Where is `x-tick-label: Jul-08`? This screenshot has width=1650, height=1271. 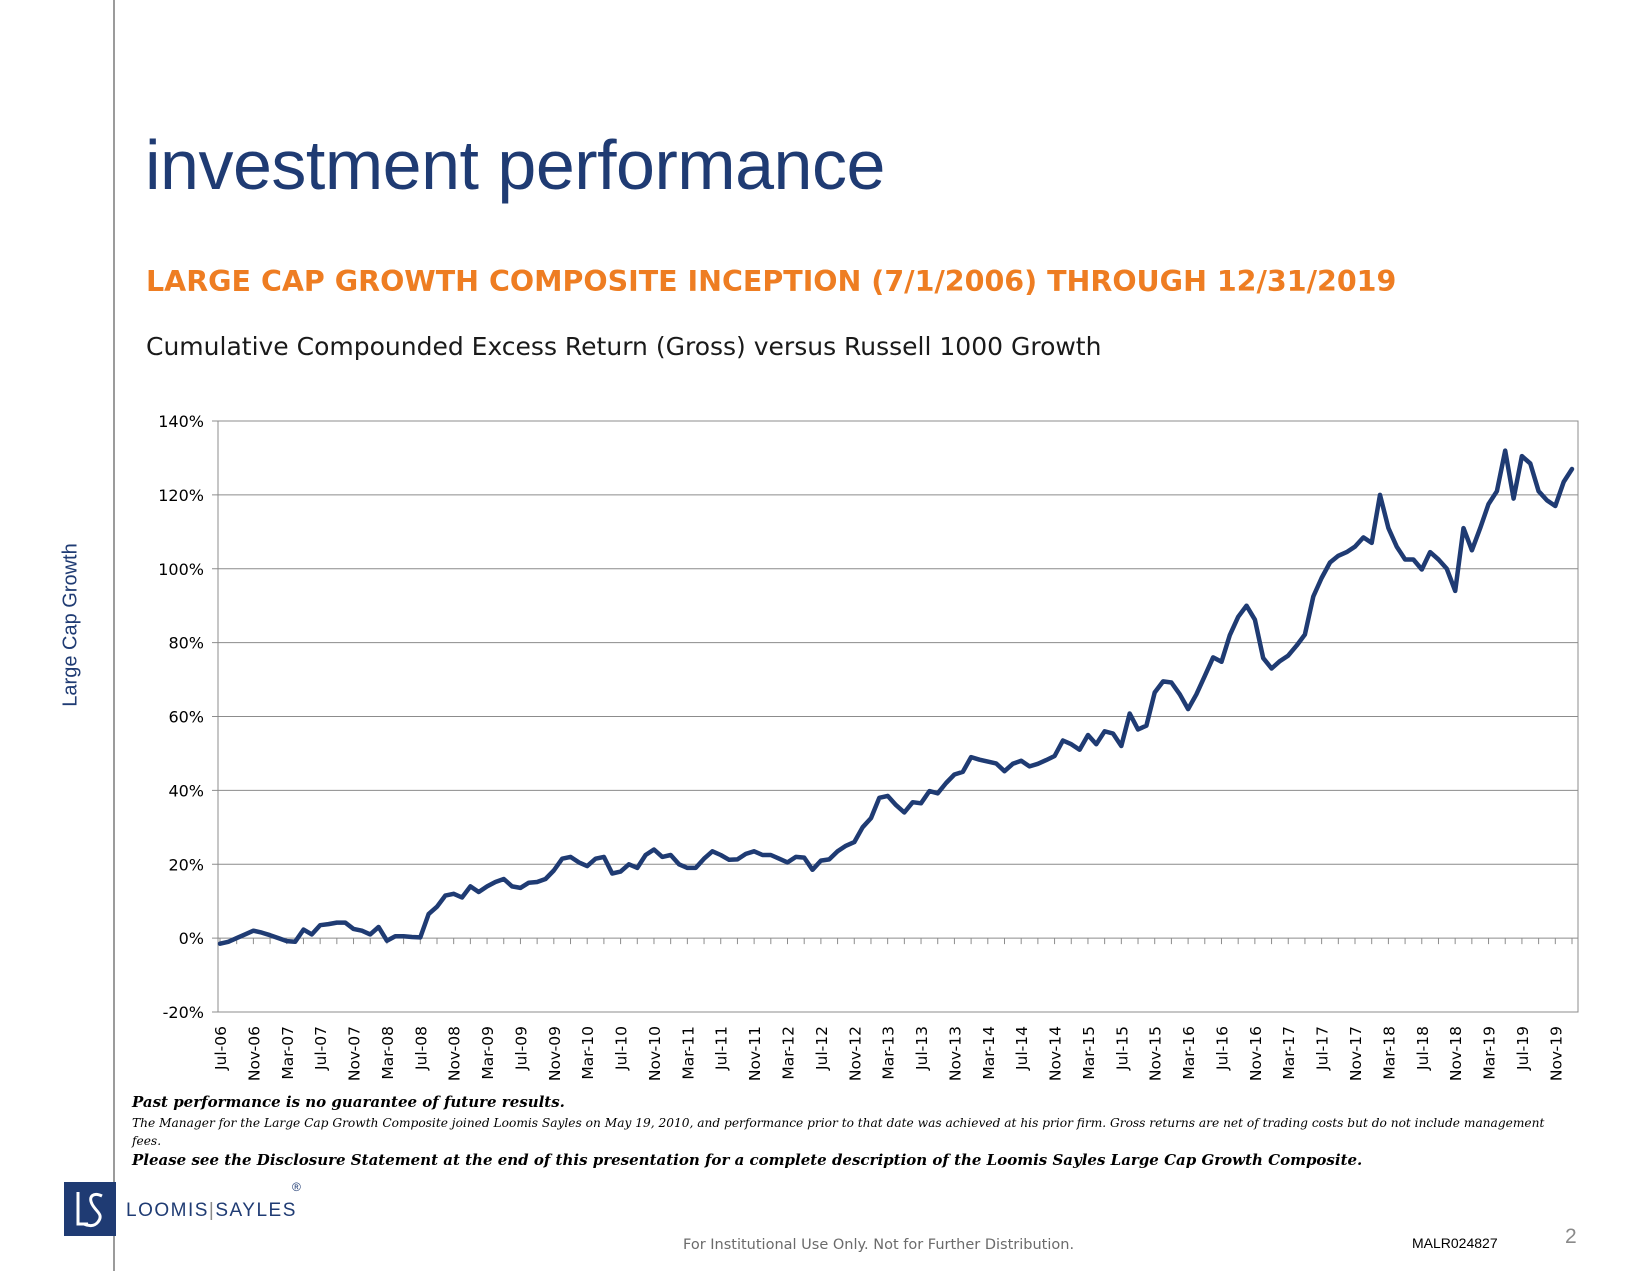
x-tick-label: Jul-08 is located at coordinates (421, 1048).